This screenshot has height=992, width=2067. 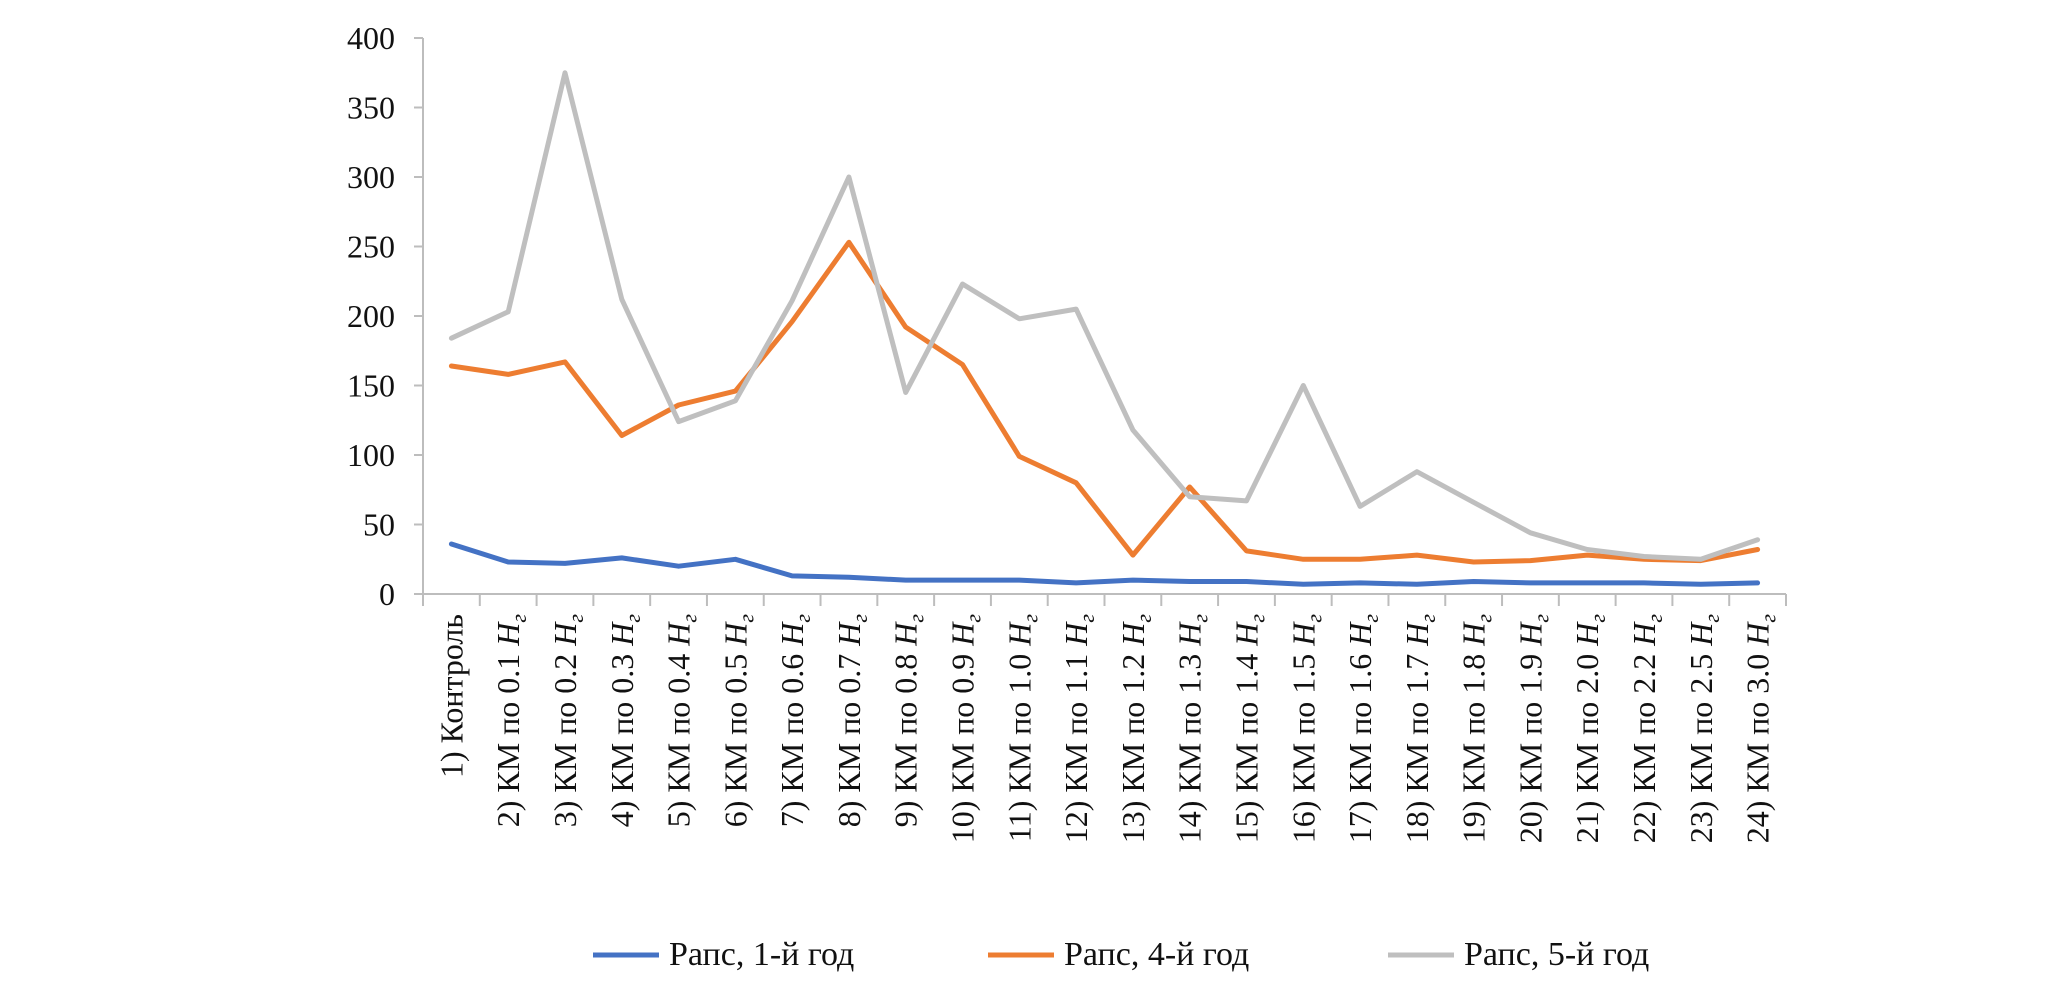 What do you see at coordinates (387, 594) in the screenshot?
I see `y-tick-label: 0` at bounding box center [387, 594].